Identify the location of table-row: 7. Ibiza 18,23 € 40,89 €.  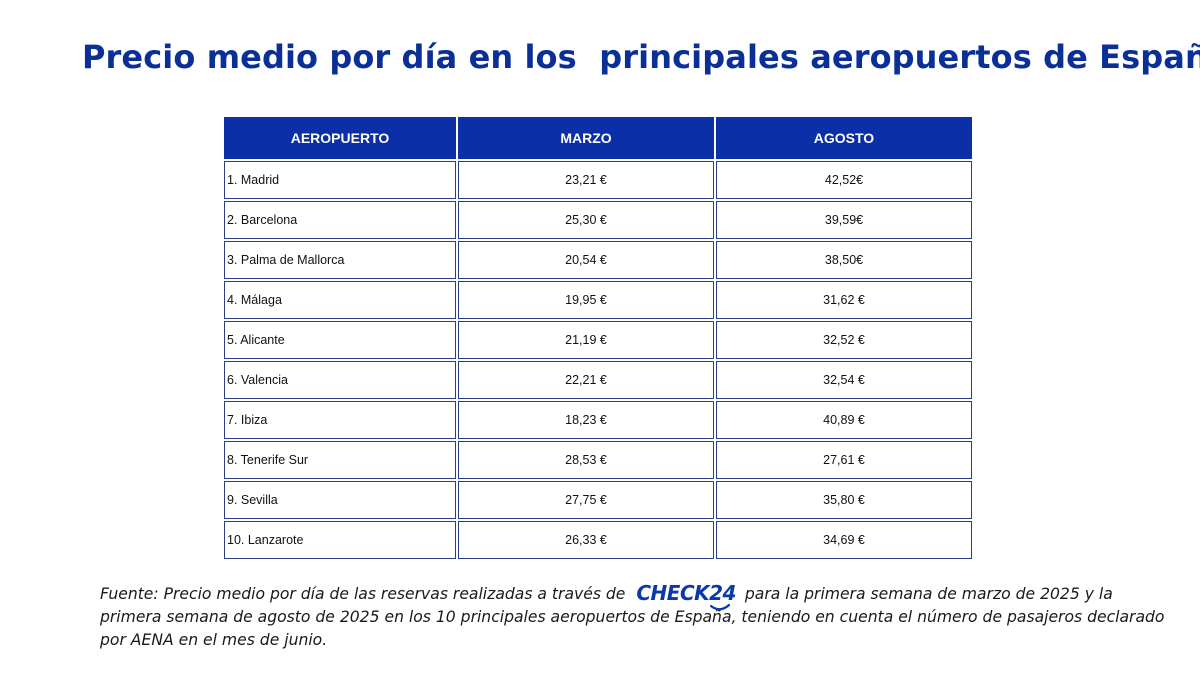
(598, 420).